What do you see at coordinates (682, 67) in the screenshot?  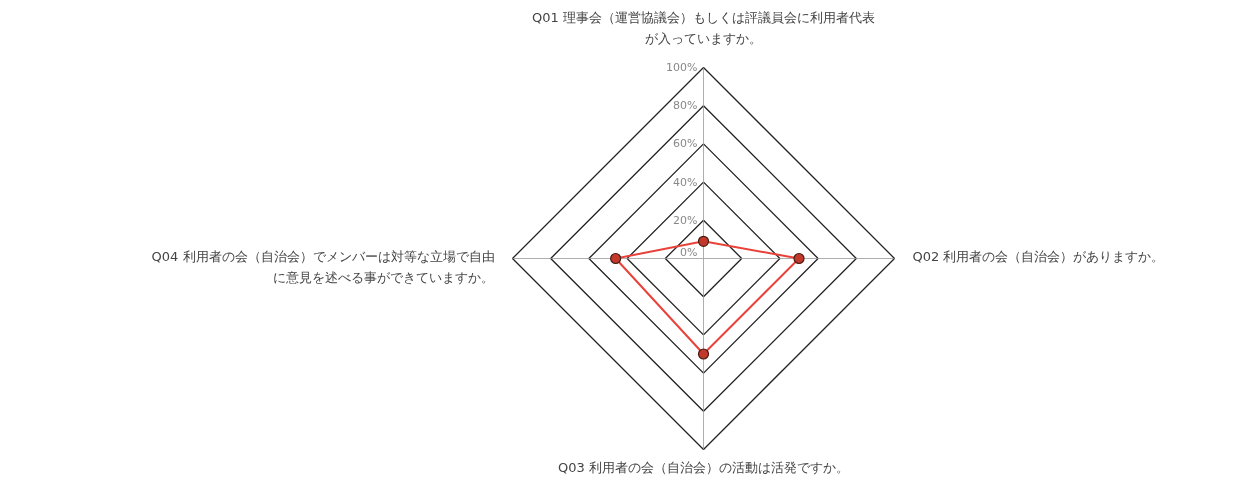 I see `y-tick-label: 100%` at bounding box center [682, 67].